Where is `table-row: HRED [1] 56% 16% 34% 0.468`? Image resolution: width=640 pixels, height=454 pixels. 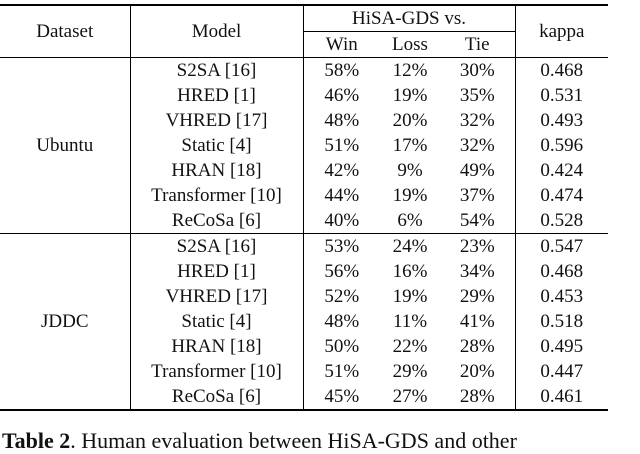 table-row: HRED [1] 56% 16% 34% 0.468 is located at coordinates (304, 271).